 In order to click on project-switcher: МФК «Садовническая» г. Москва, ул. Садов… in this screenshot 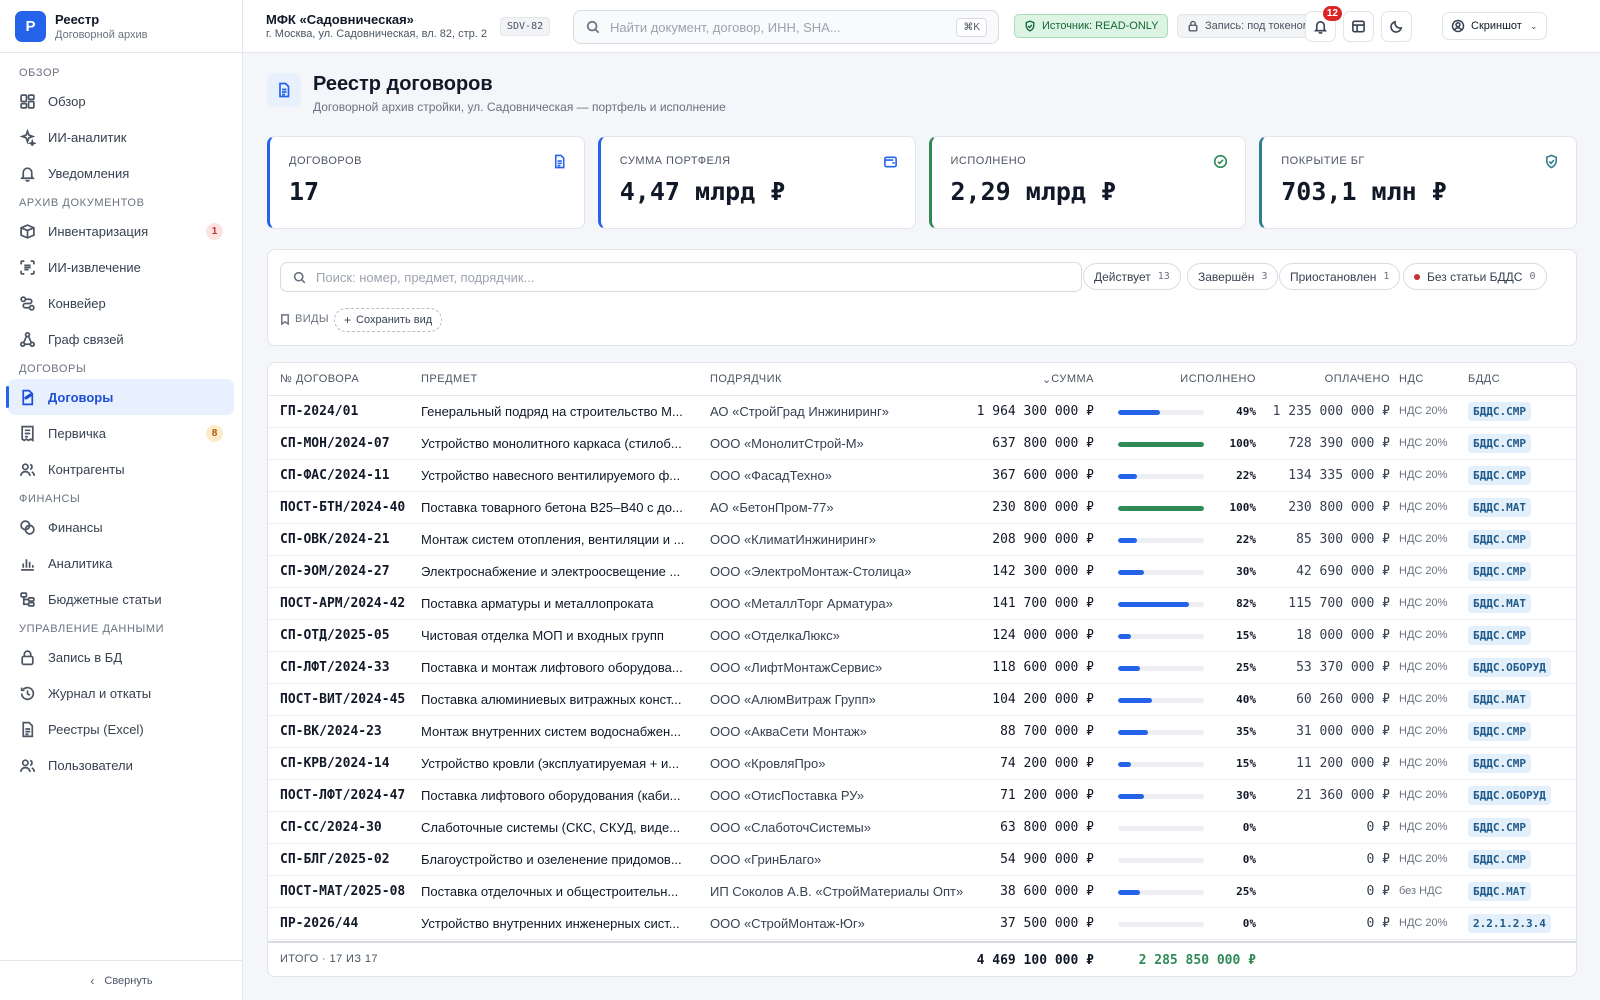, I will do `click(376, 26)`.